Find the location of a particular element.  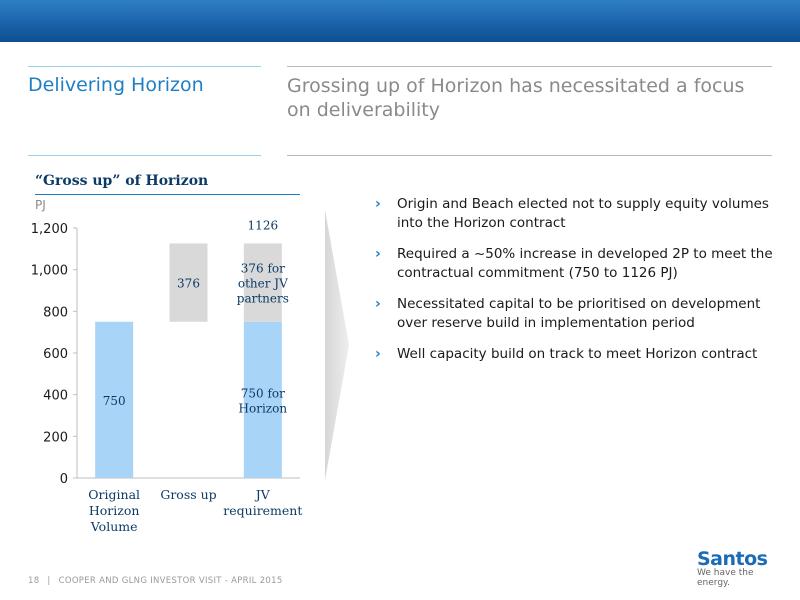

headline-bottom-rule is located at coordinates (529, 155).